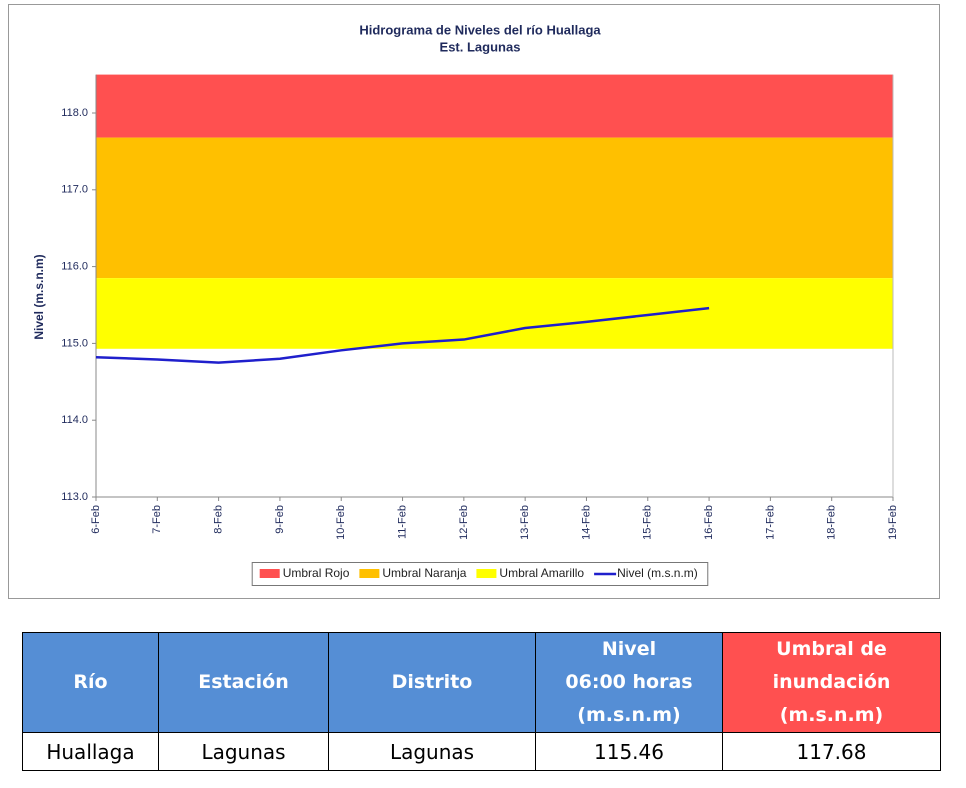  What do you see at coordinates (280, 519) in the screenshot?
I see `x-tick-label: 9-Feb` at bounding box center [280, 519].